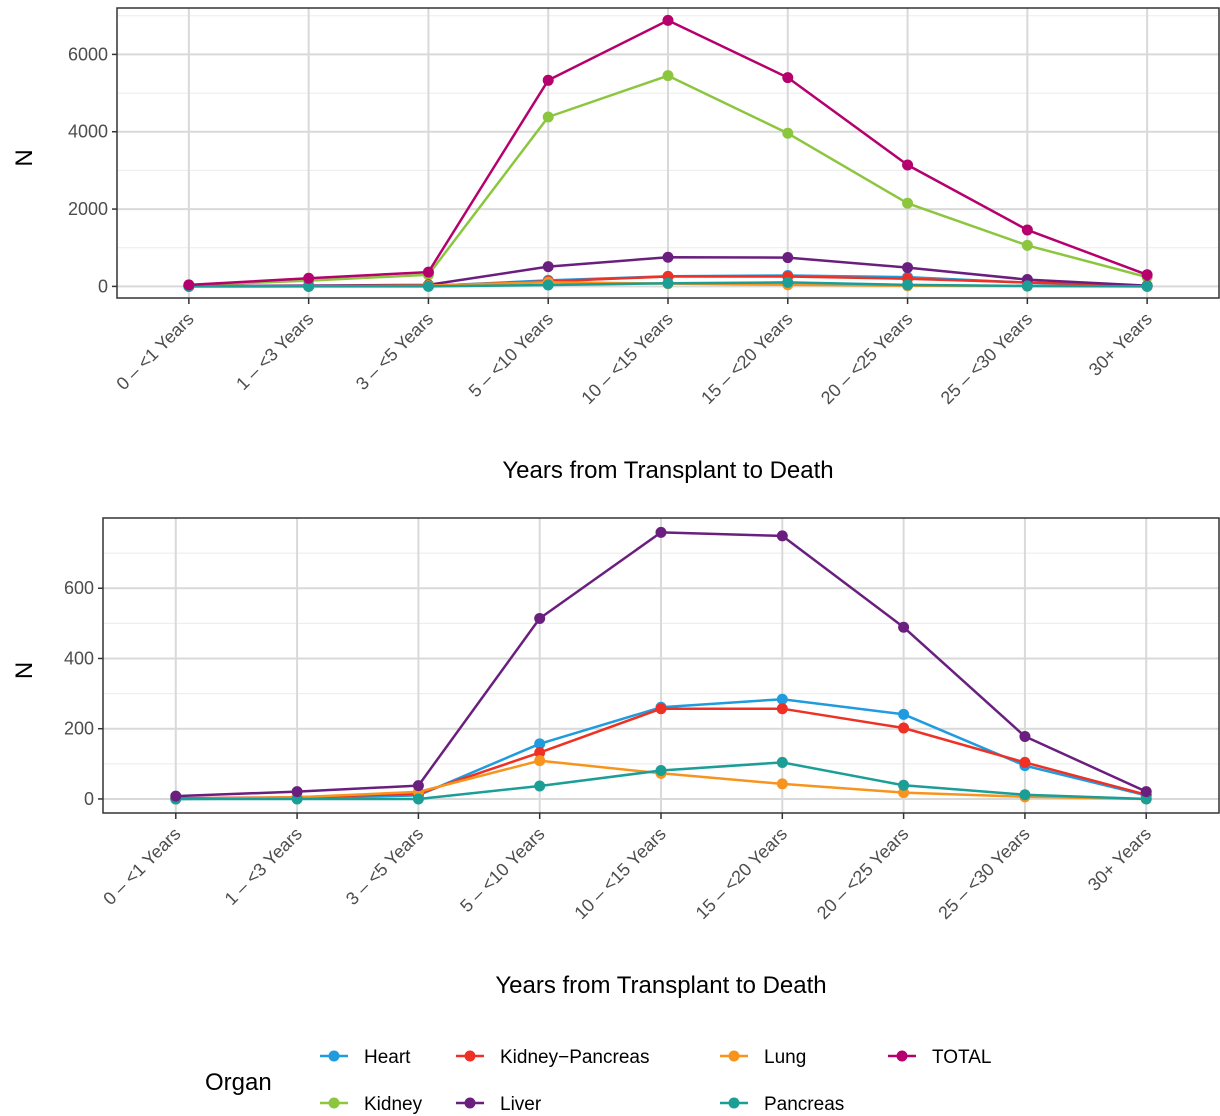 Image resolution: width=1220 pixels, height=1116 pixels. What do you see at coordinates (393, 1104) in the screenshot?
I see `legend-label-kidney: Kidney` at bounding box center [393, 1104].